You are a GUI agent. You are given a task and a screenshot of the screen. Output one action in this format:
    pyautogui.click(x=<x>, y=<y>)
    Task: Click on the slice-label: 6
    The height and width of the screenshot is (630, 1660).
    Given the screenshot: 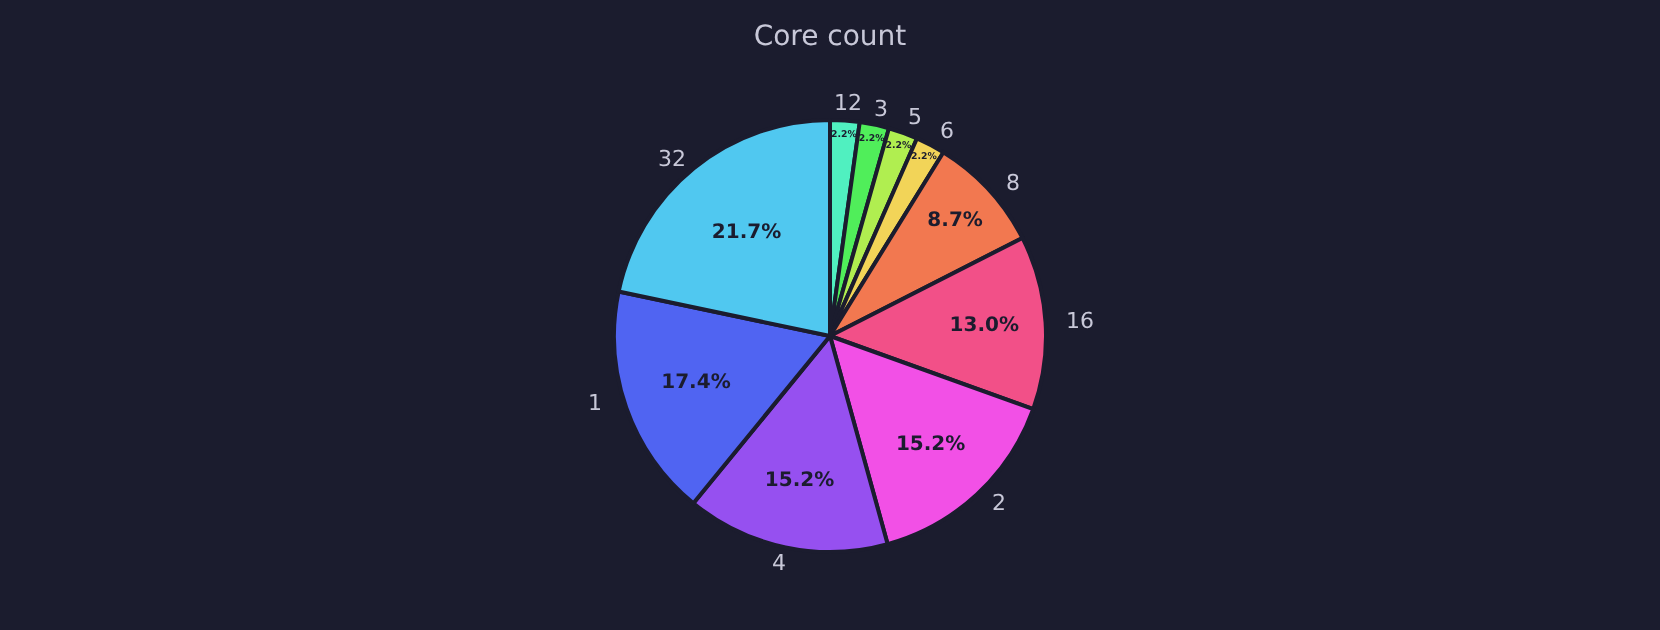 What is the action you would take?
    pyautogui.click(x=947, y=131)
    